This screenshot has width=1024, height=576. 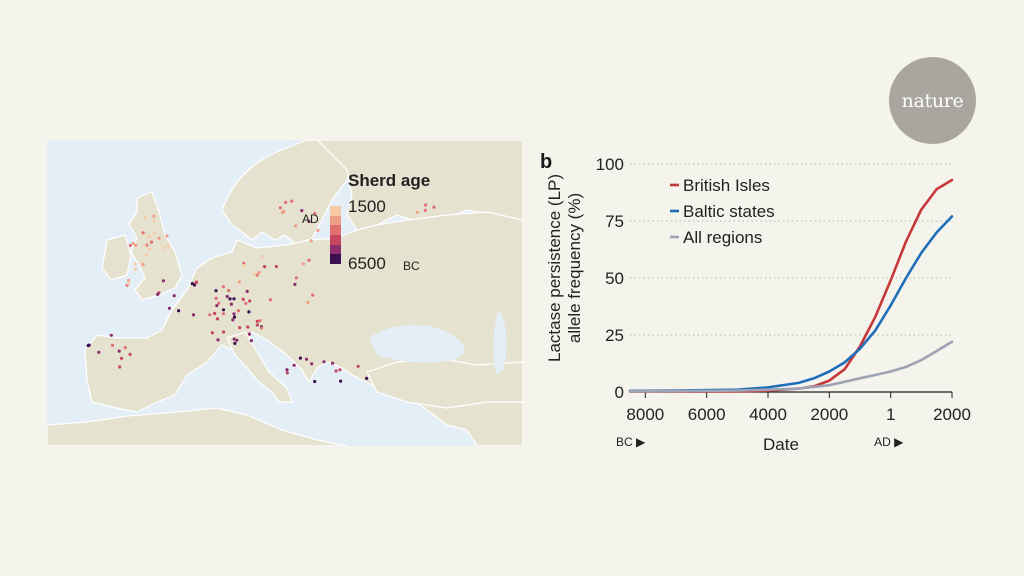 I want to click on legend-entry: British Isles, so click(x=726, y=185).